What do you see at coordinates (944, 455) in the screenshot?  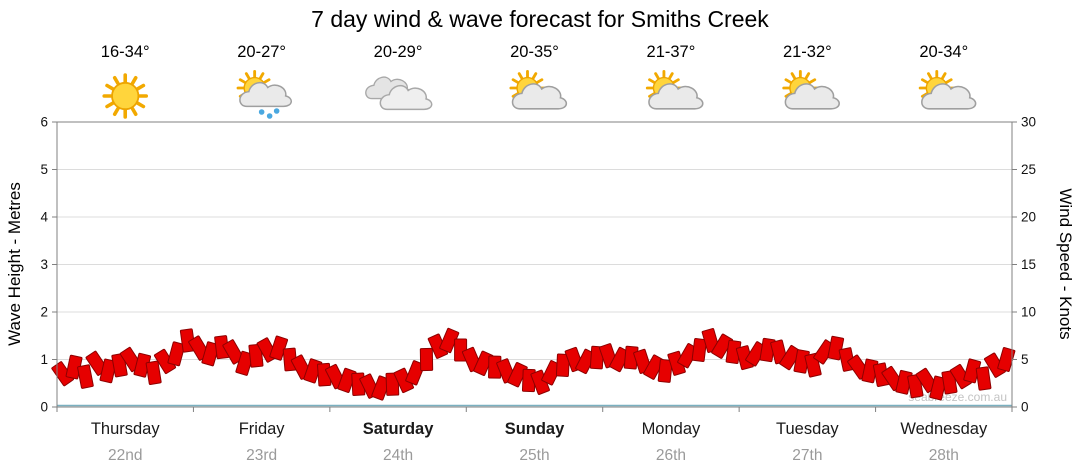 I see `day-date-label: 28th` at bounding box center [944, 455].